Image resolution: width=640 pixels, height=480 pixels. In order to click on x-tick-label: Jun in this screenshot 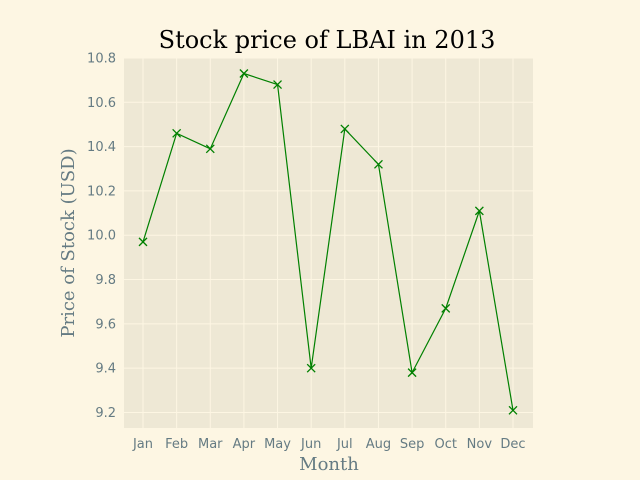, I will do `click(310, 444)`.